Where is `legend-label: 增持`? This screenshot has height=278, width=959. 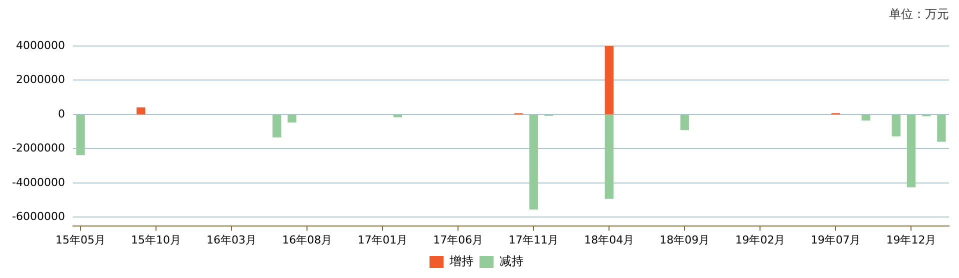
legend-label: 增持 is located at coordinates (461, 261).